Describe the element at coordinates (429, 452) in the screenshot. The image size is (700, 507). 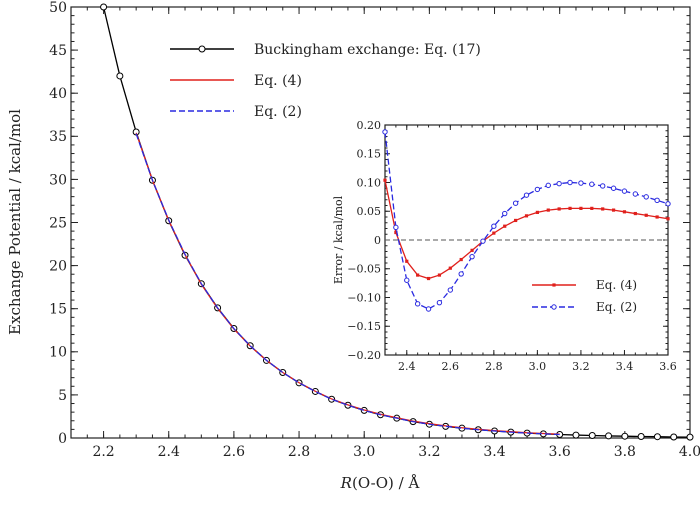
I see `main-xtick-label: 3.2` at that location.